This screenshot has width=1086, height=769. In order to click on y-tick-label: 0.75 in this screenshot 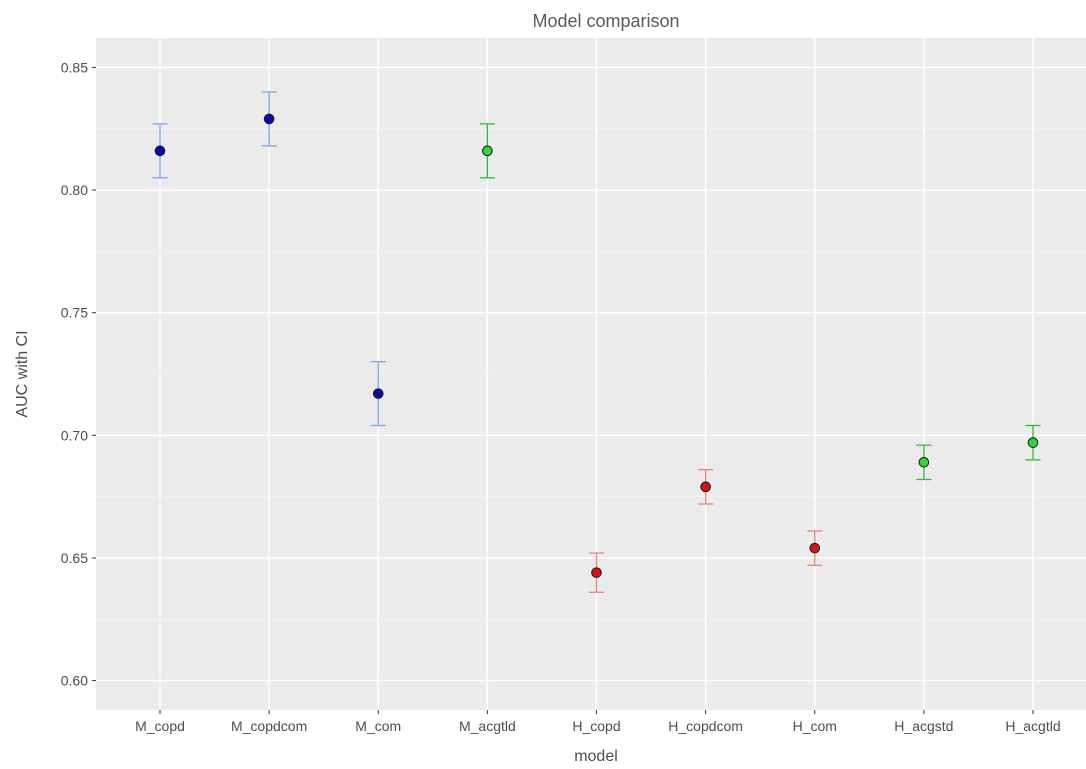, I will do `click(74, 313)`.